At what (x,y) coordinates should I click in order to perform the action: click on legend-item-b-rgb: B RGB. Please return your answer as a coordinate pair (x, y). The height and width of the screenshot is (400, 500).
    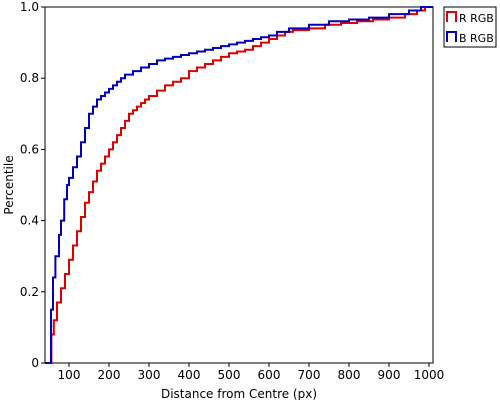
    Looking at the image, I should click on (470, 38).